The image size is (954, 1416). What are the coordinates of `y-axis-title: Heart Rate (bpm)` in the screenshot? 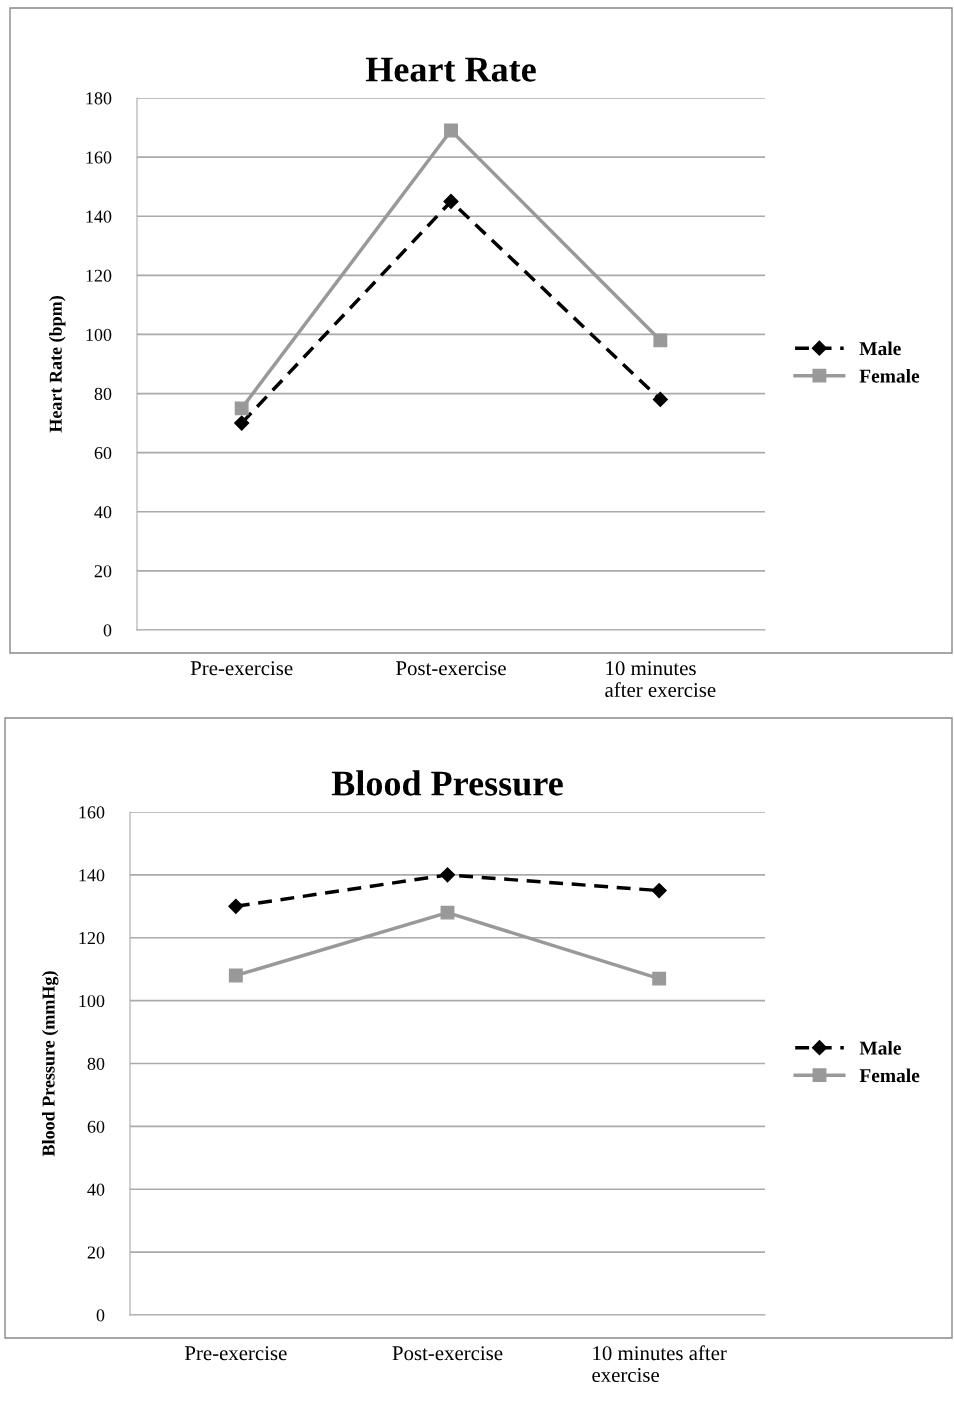 It's located at (57, 364).